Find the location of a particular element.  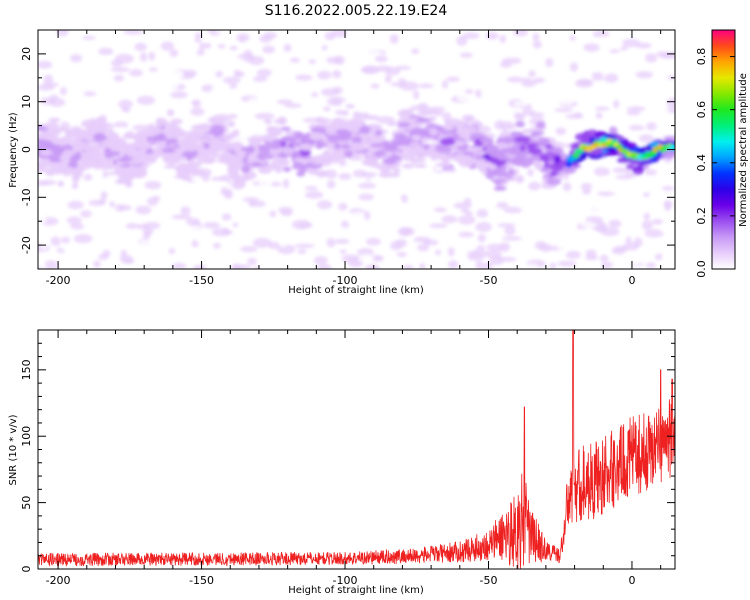

spectrogram-y-tick-label: 10 is located at coordinates (26, 102).